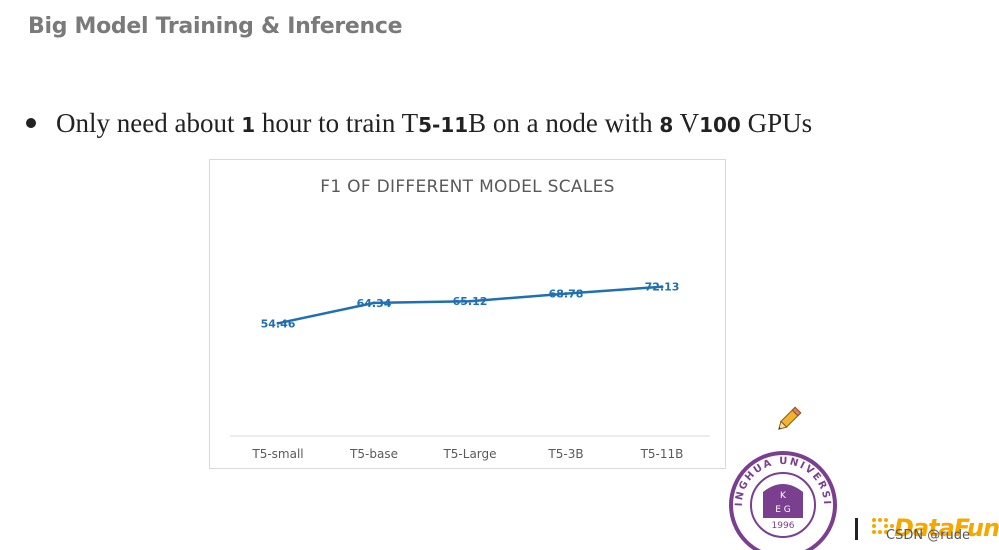 The height and width of the screenshot is (550, 999). What do you see at coordinates (686, 123) in the screenshot?
I see `bullet-text-4: V` at bounding box center [686, 123].